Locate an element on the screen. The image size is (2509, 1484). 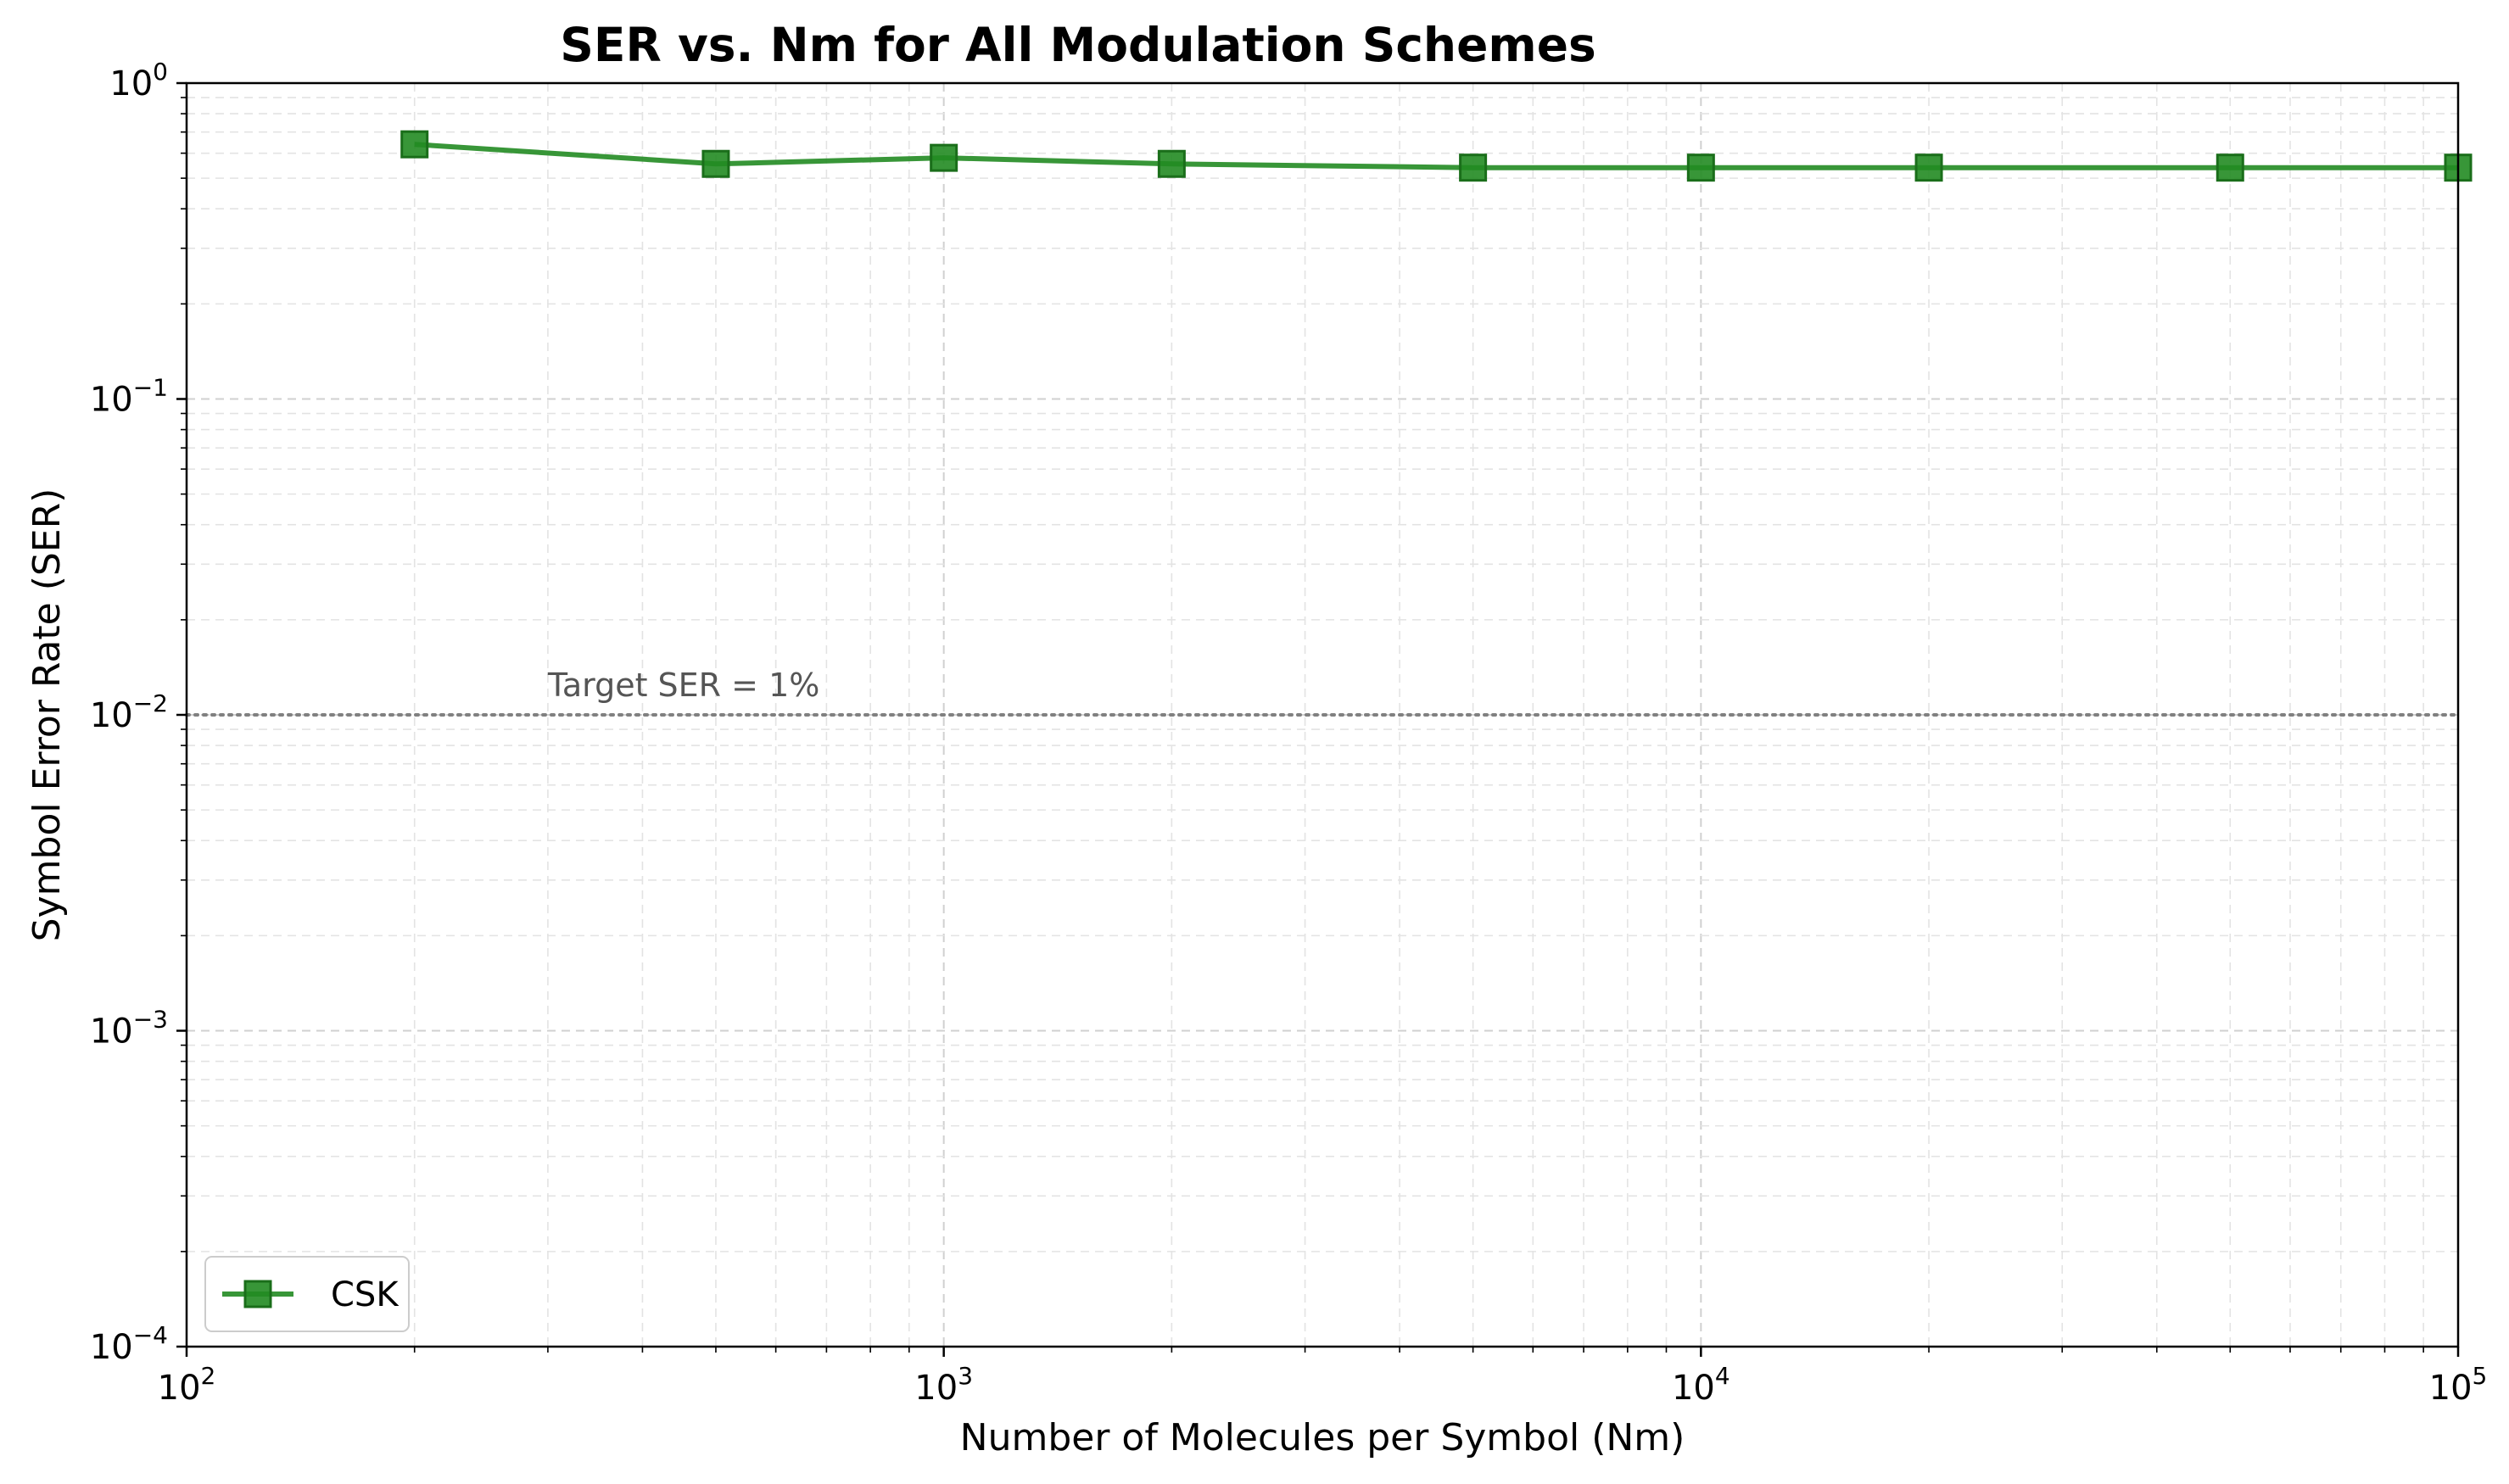
y-tick-label: 10⁰ is located at coordinates (139, 80).